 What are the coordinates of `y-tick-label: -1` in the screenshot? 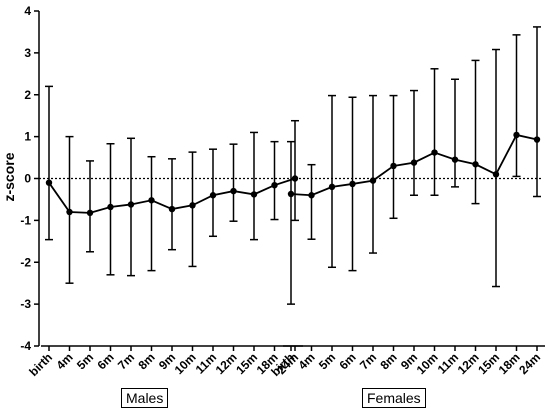 It's located at (25, 220).